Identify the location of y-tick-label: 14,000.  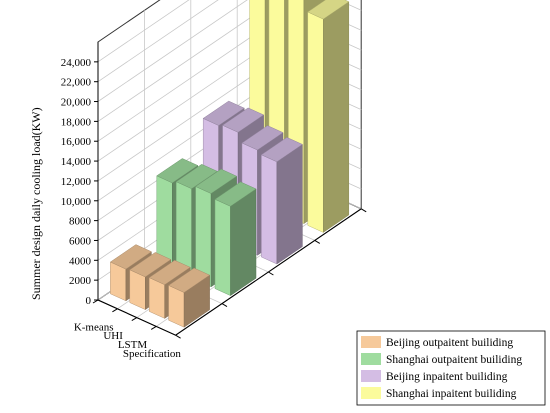
(76, 162).